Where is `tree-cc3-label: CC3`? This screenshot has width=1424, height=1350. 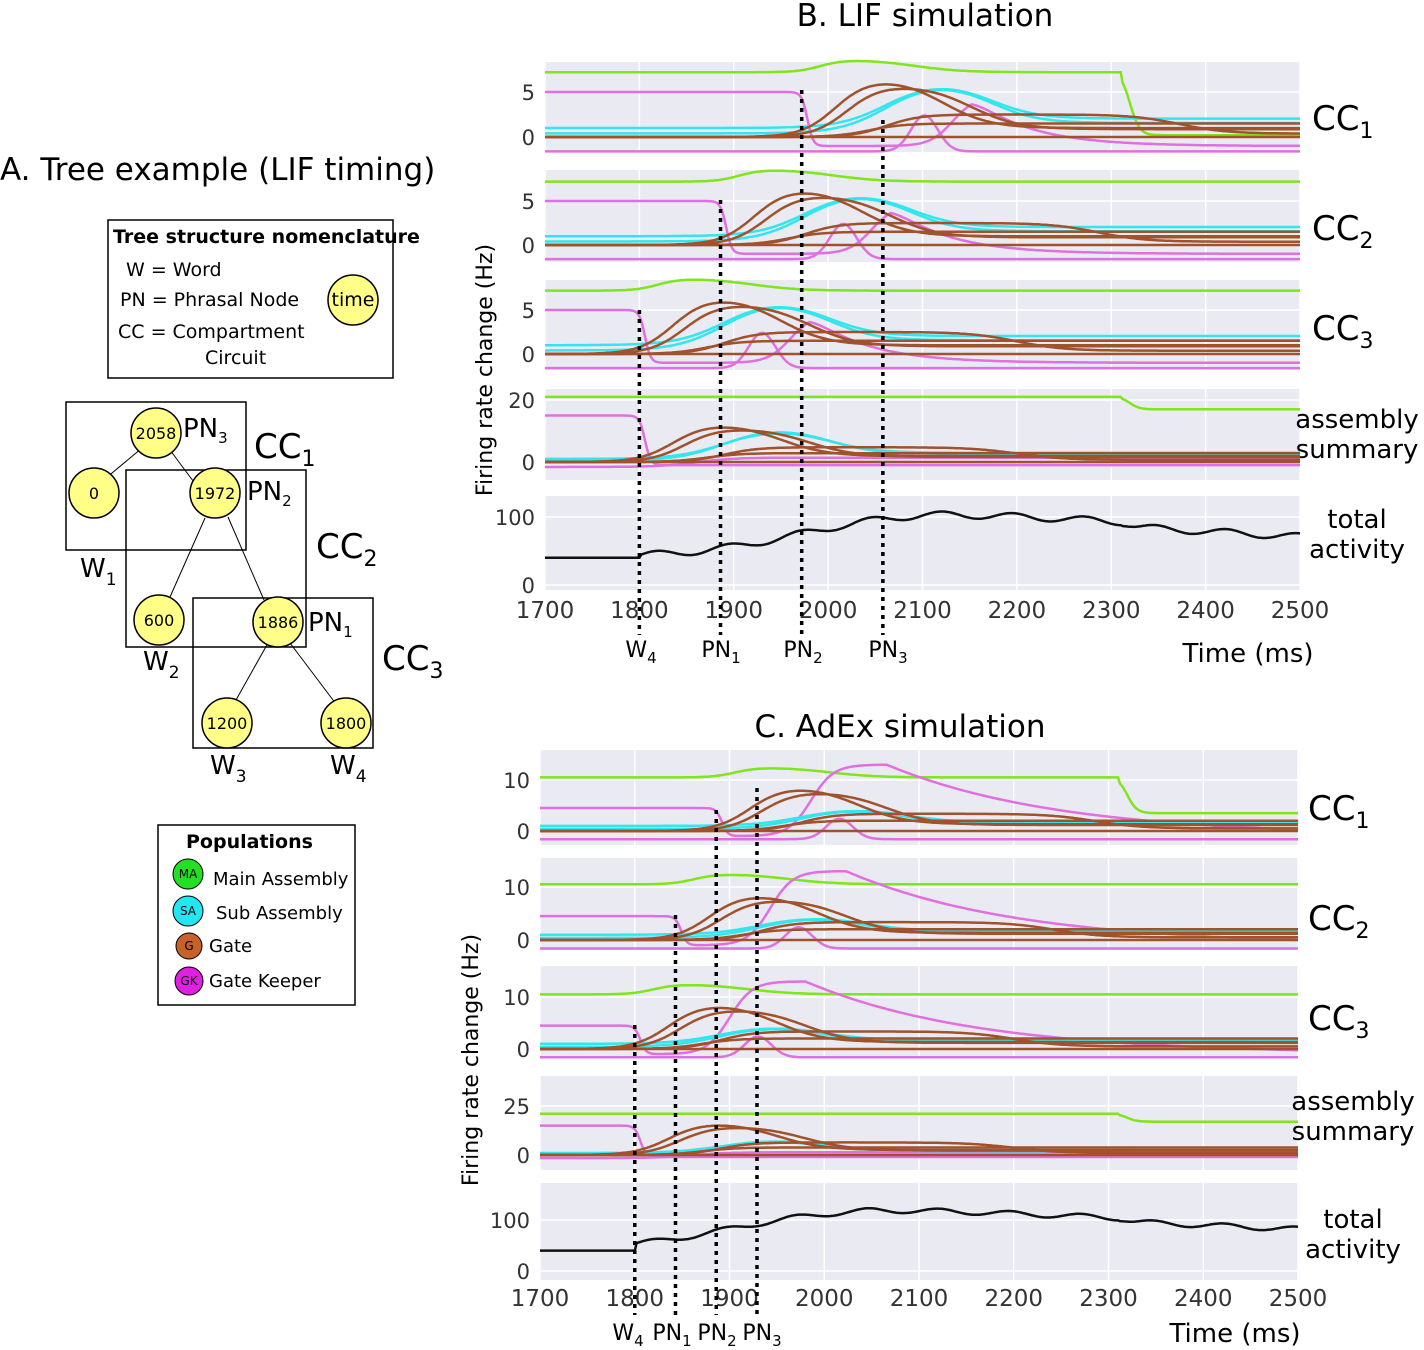
tree-cc3-label: CC3 is located at coordinates (412, 661).